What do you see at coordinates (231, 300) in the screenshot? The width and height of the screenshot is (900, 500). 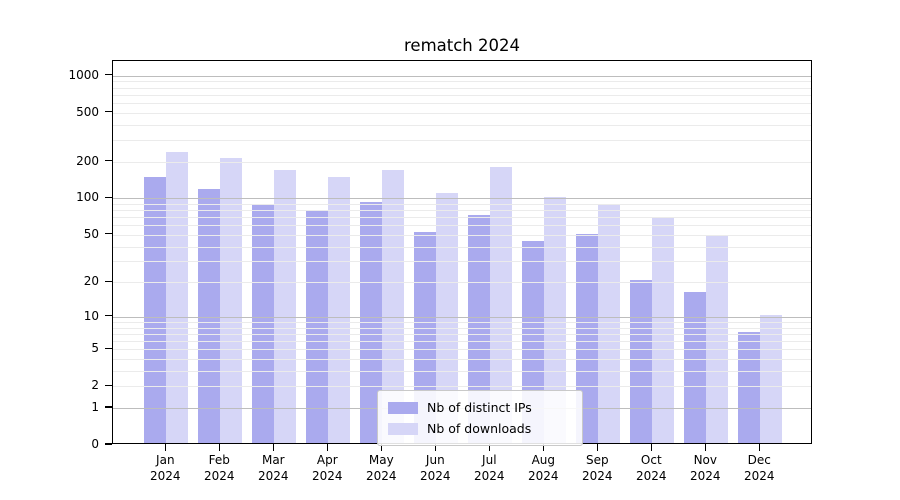 I see `bar-downloads-feb` at bounding box center [231, 300].